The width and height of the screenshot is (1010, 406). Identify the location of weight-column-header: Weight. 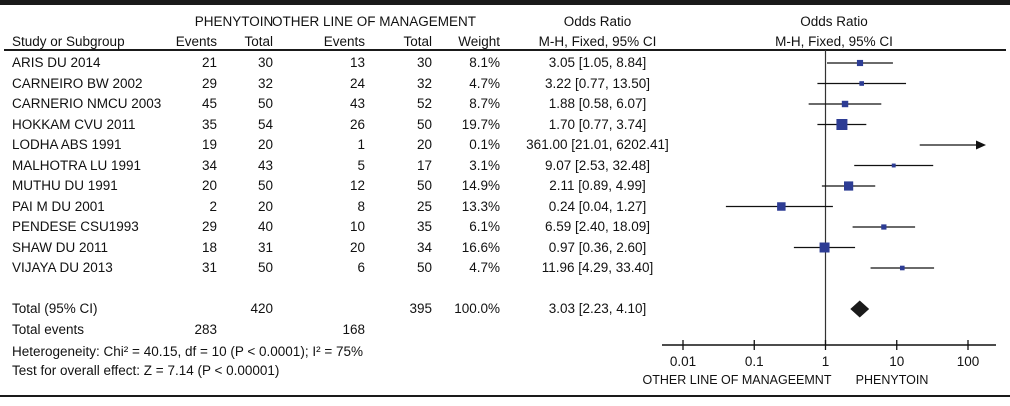
(479, 41).